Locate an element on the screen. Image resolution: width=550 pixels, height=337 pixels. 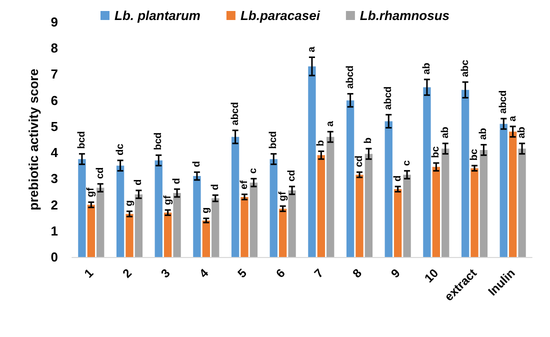
x-tick-label: 4 is located at coordinates (204, 273).